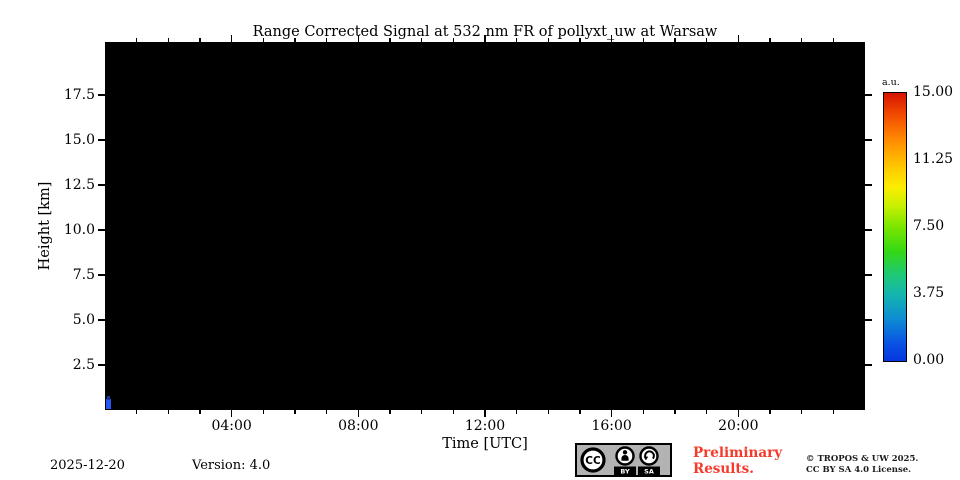  What do you see at coordinates (79, 230) in the screenshot?
I see `y-tick-label: 10.0` at bounding box center [79, 230].